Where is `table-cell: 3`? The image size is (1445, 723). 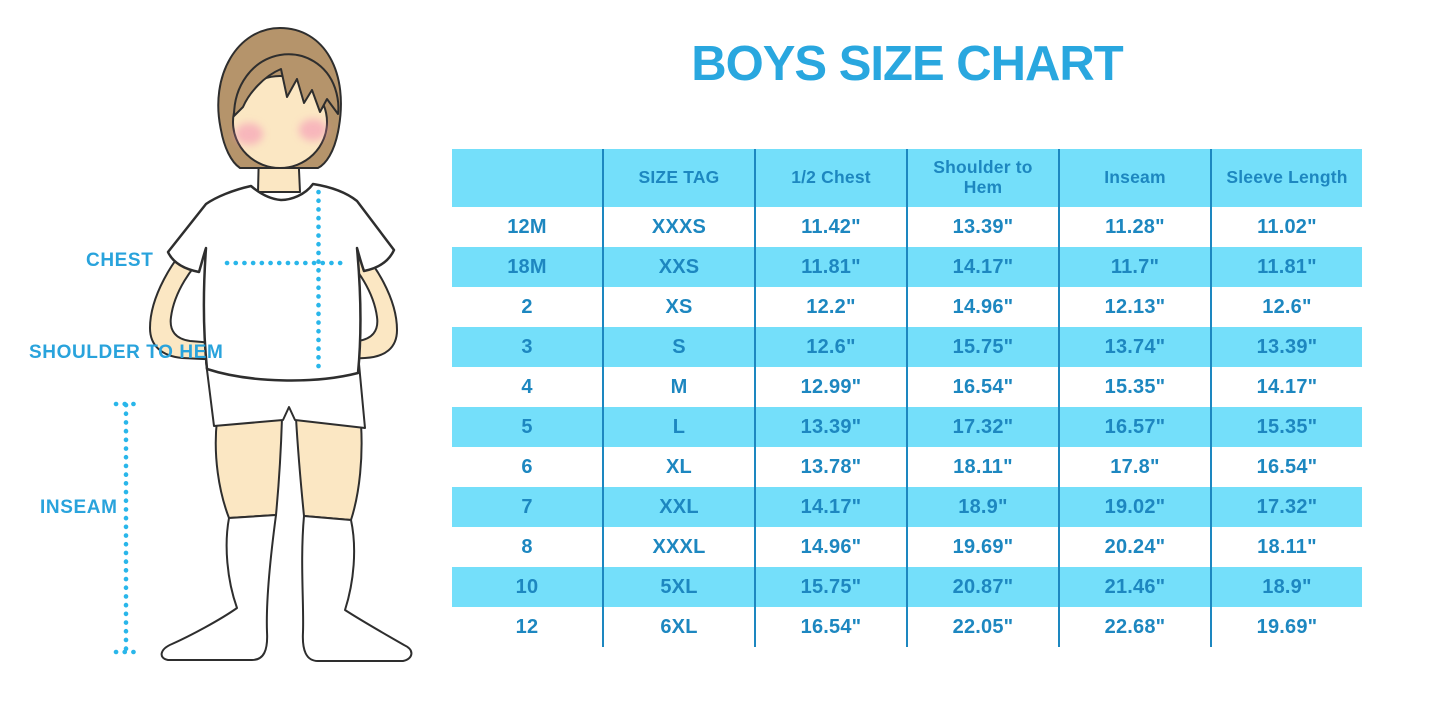
table-cell: 3 is located at coordinates (527, 346).